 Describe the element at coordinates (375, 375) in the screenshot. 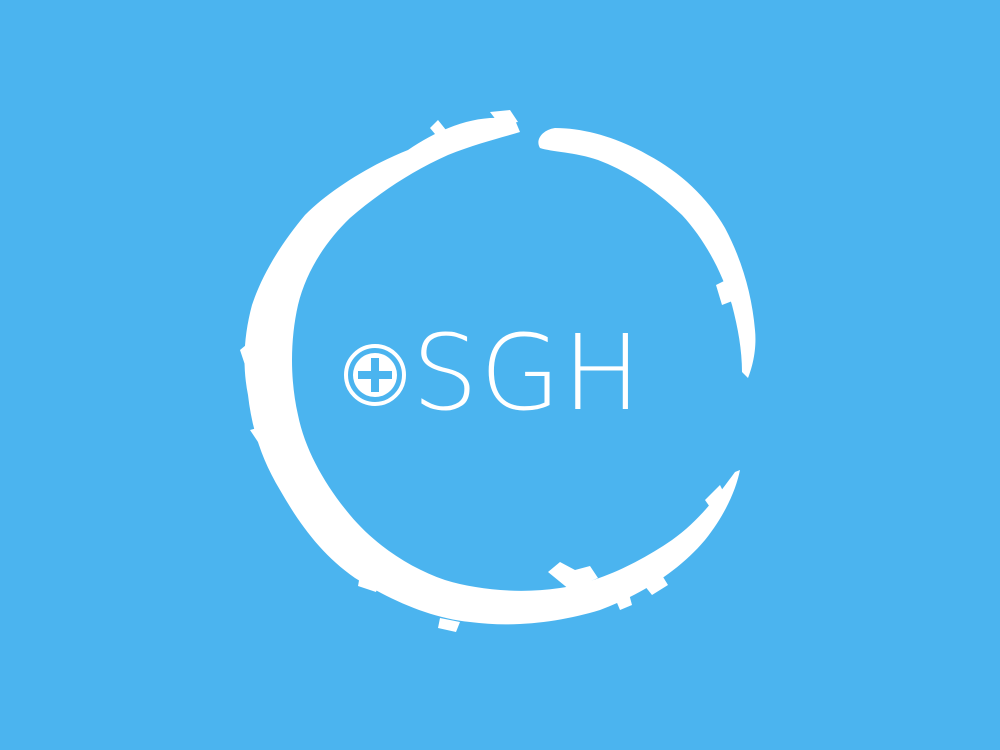

I see `circled-plus-icon` at that location.